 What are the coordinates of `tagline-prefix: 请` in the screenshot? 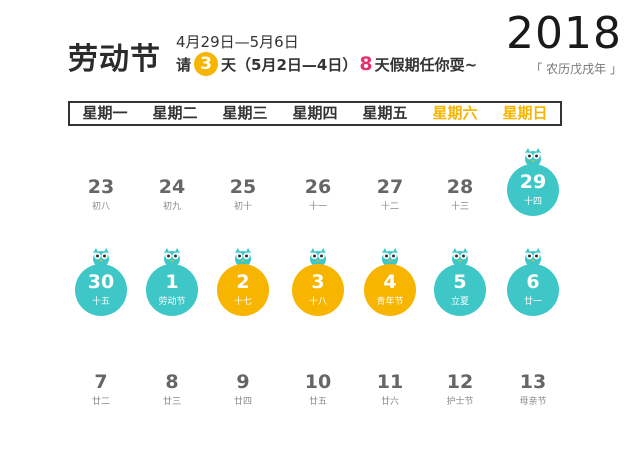 It's located at (184, 64).